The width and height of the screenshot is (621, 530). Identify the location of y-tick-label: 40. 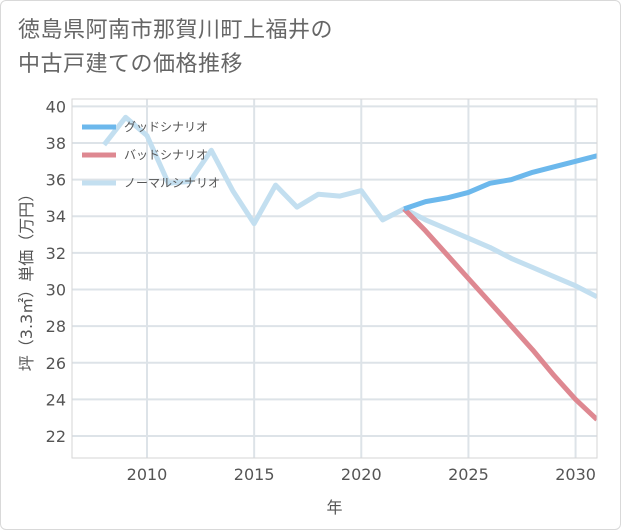
(56, 106).